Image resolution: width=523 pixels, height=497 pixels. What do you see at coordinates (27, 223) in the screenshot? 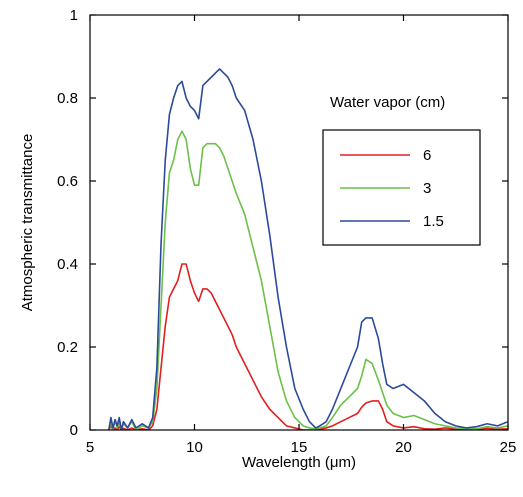
I see `y-axis-label: Atmospheric transmittance` at bounding box center [27, 223].